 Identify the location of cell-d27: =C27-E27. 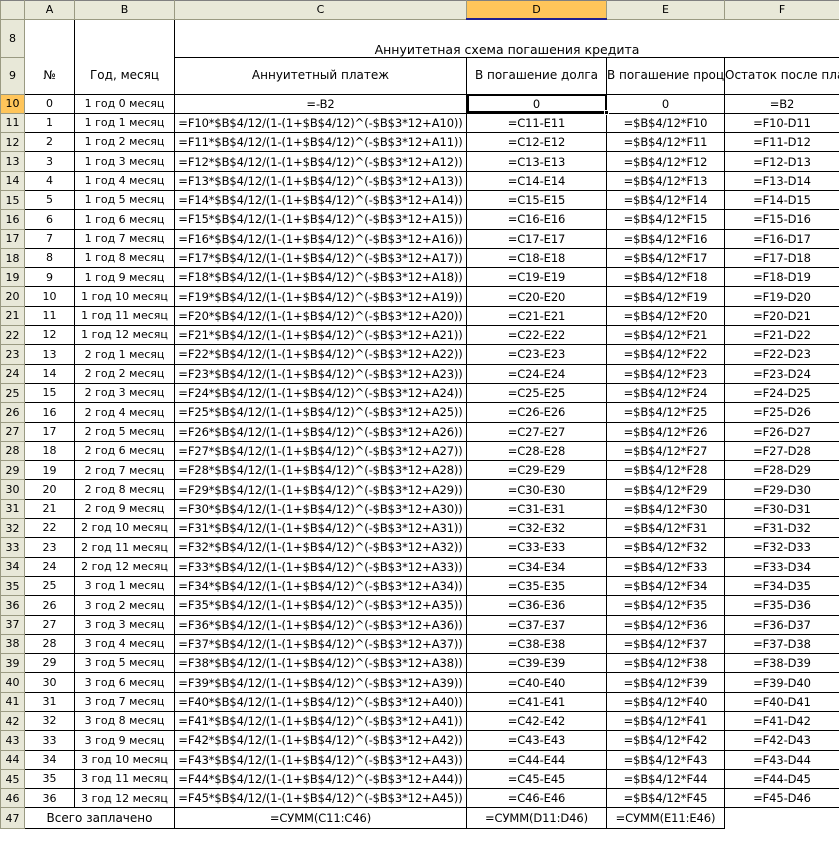
(536, 431).